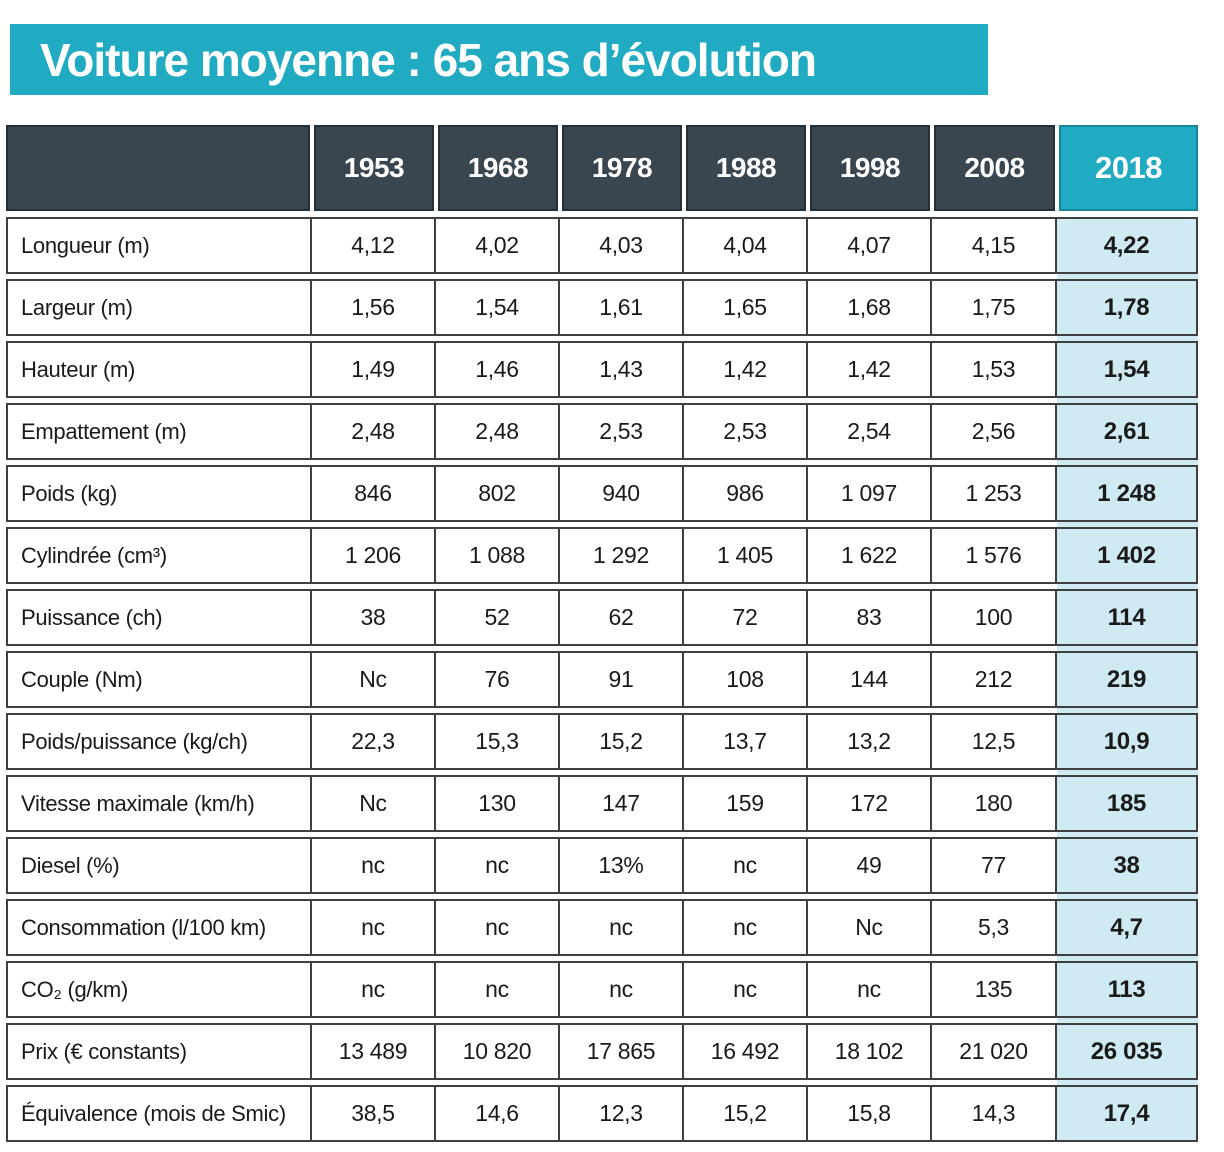  Describe the element at coordinates (160, 803) in the screenshot. I see `row-label-cell: Vitesse maximale (km/h)` at that location.